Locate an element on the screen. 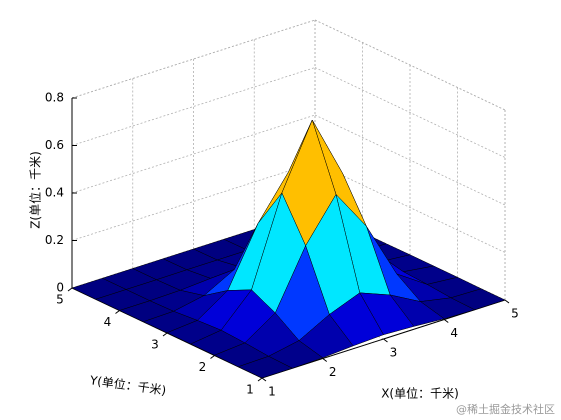 This screenshot has height=420, width=561. z-tick-label: 0.4 is located at coordinates (54, 193).